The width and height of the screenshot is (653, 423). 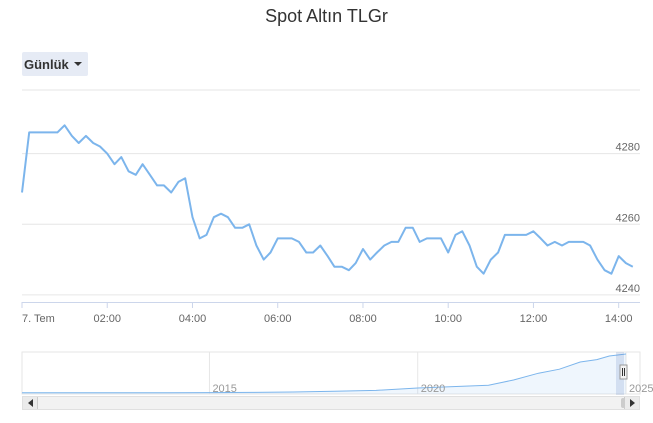 What do you see at coordinates (77, 64) in the screenshot?
I see `chevron-down-icon` at bounding box center [77, 64].